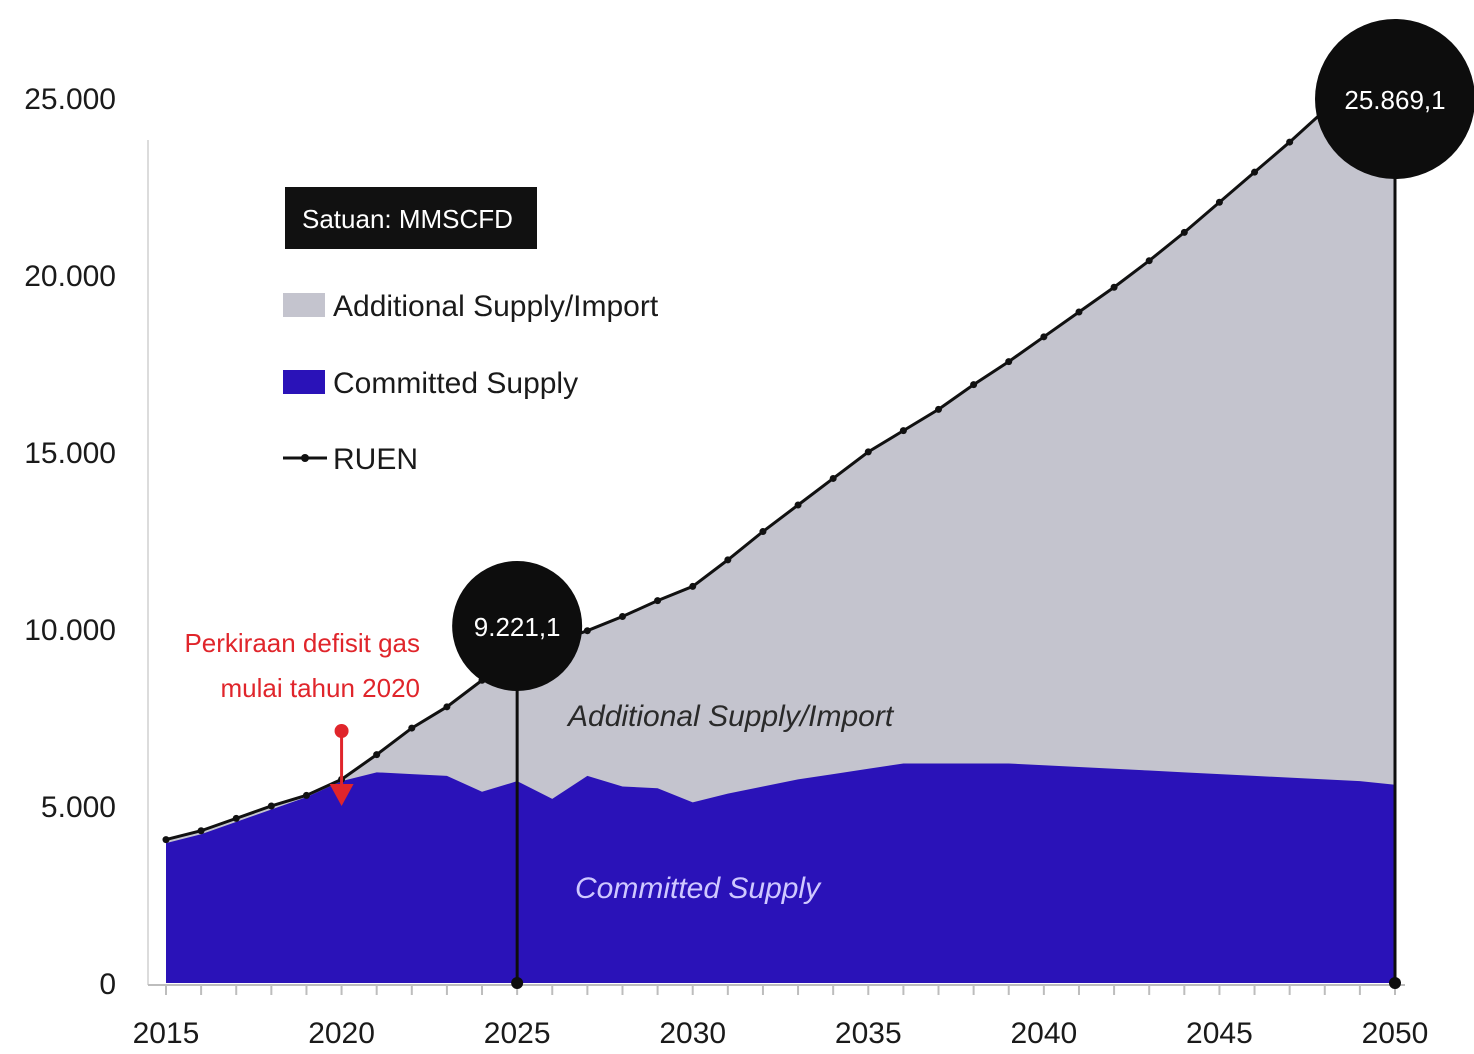 The width and height of the screenshot is (1474, 1054). Describe the element at coordinates (302, 643) in the screenshot. I see `deficit-note-line1: Perkiraan defisit gas` at that location.